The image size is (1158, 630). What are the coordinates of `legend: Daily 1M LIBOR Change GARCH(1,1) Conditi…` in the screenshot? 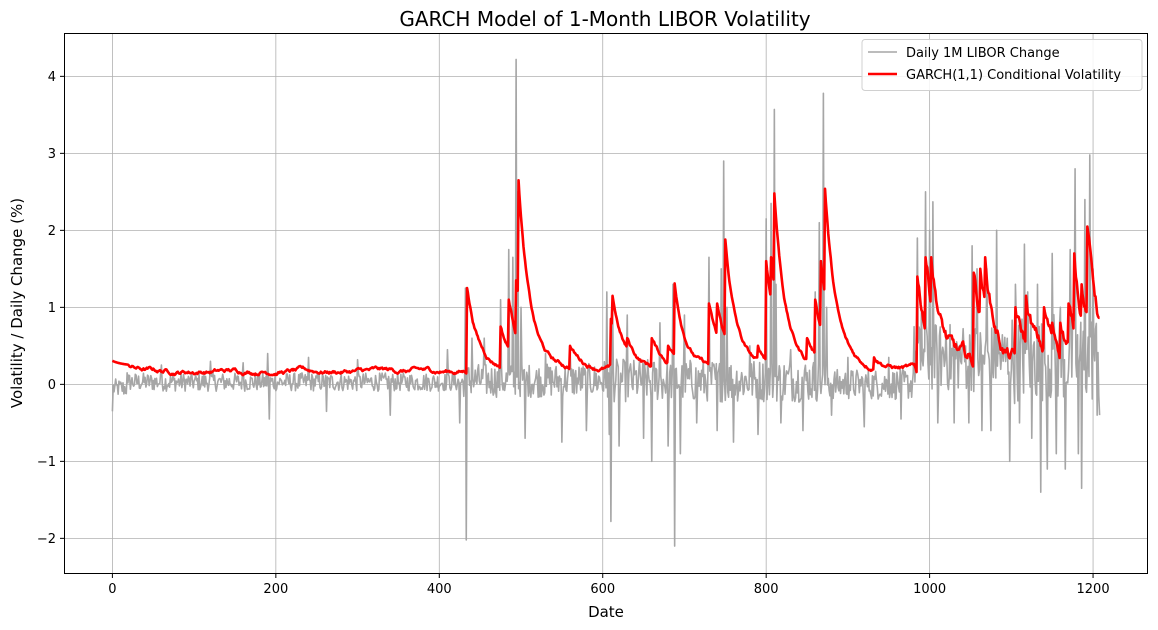 It's located at (1002, 65).